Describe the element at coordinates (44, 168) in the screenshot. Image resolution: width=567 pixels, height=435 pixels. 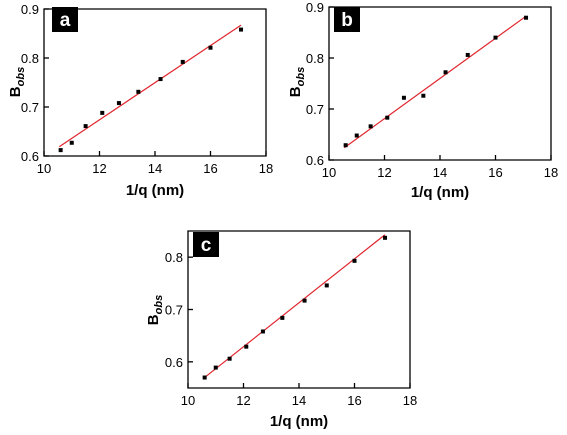
I see `panel-a-x-tick-label: 10` at that location.